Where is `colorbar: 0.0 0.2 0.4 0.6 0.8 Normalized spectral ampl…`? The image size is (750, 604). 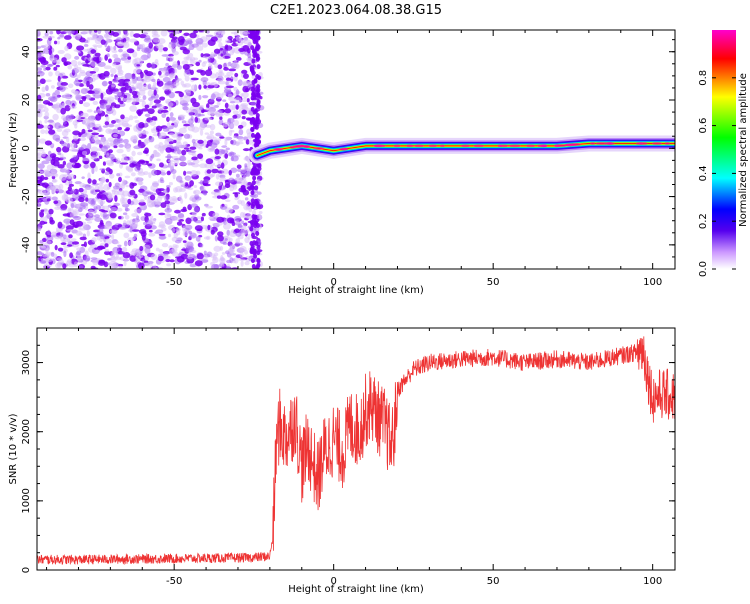
colorbar: 0.0 0.2 0.4 0.6 0.8 Normalized spectral ampl… is located at coordinates (723, 153).